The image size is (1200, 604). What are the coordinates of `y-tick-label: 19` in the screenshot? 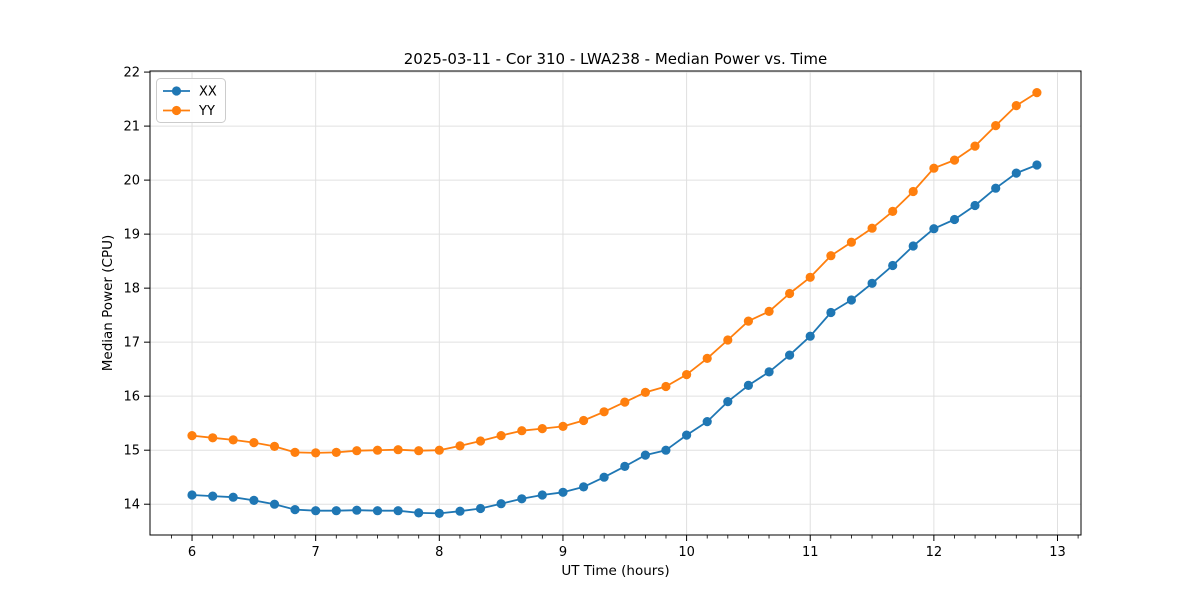 It's located at (131, 235).